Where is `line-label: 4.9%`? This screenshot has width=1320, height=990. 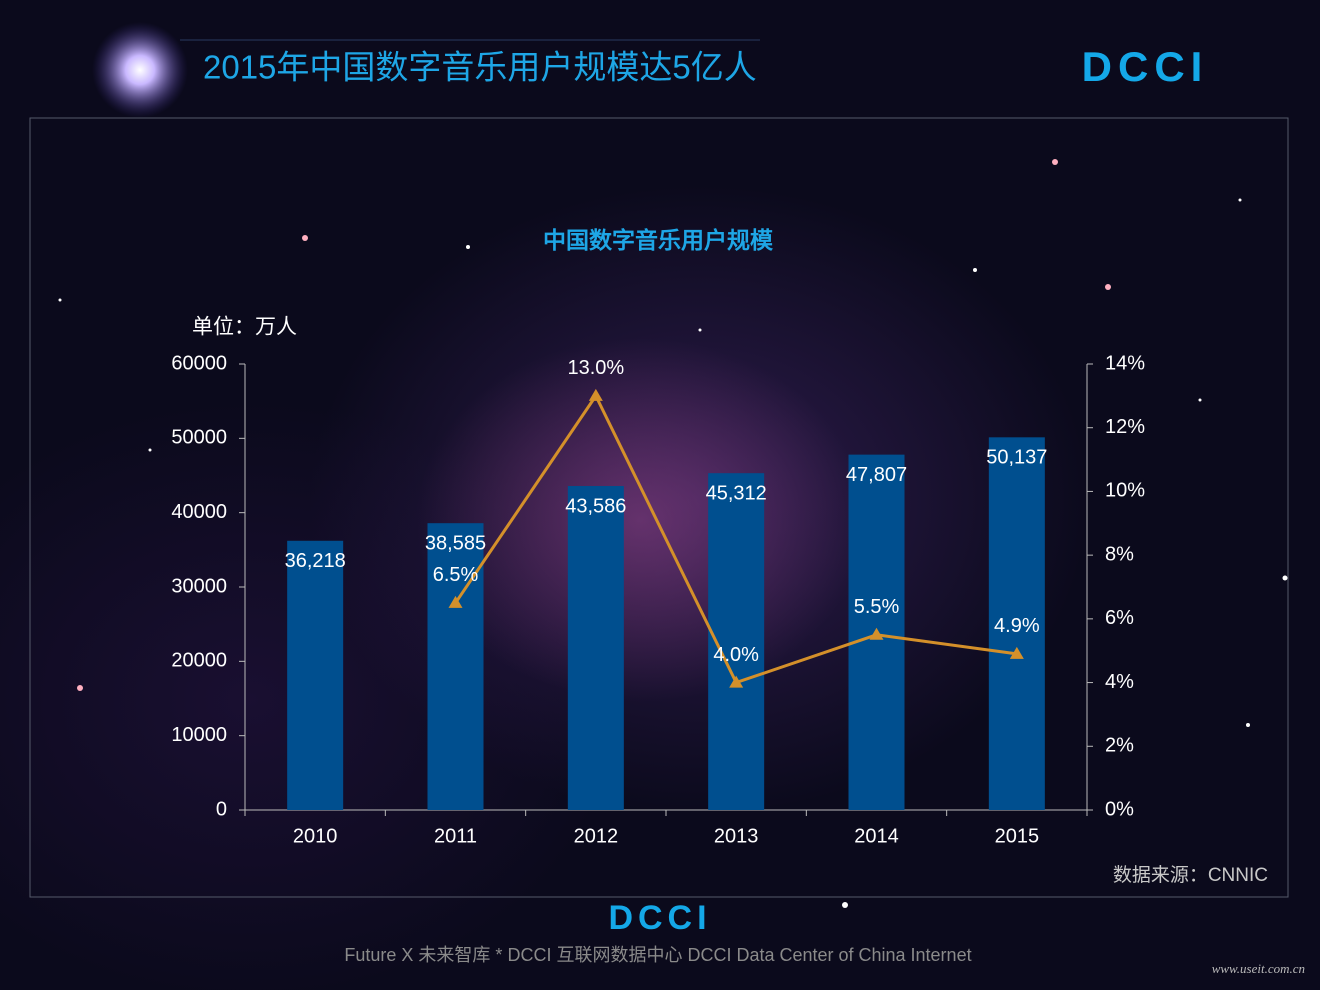
line-label: 4.9% is located at coordinates (1017, 626).